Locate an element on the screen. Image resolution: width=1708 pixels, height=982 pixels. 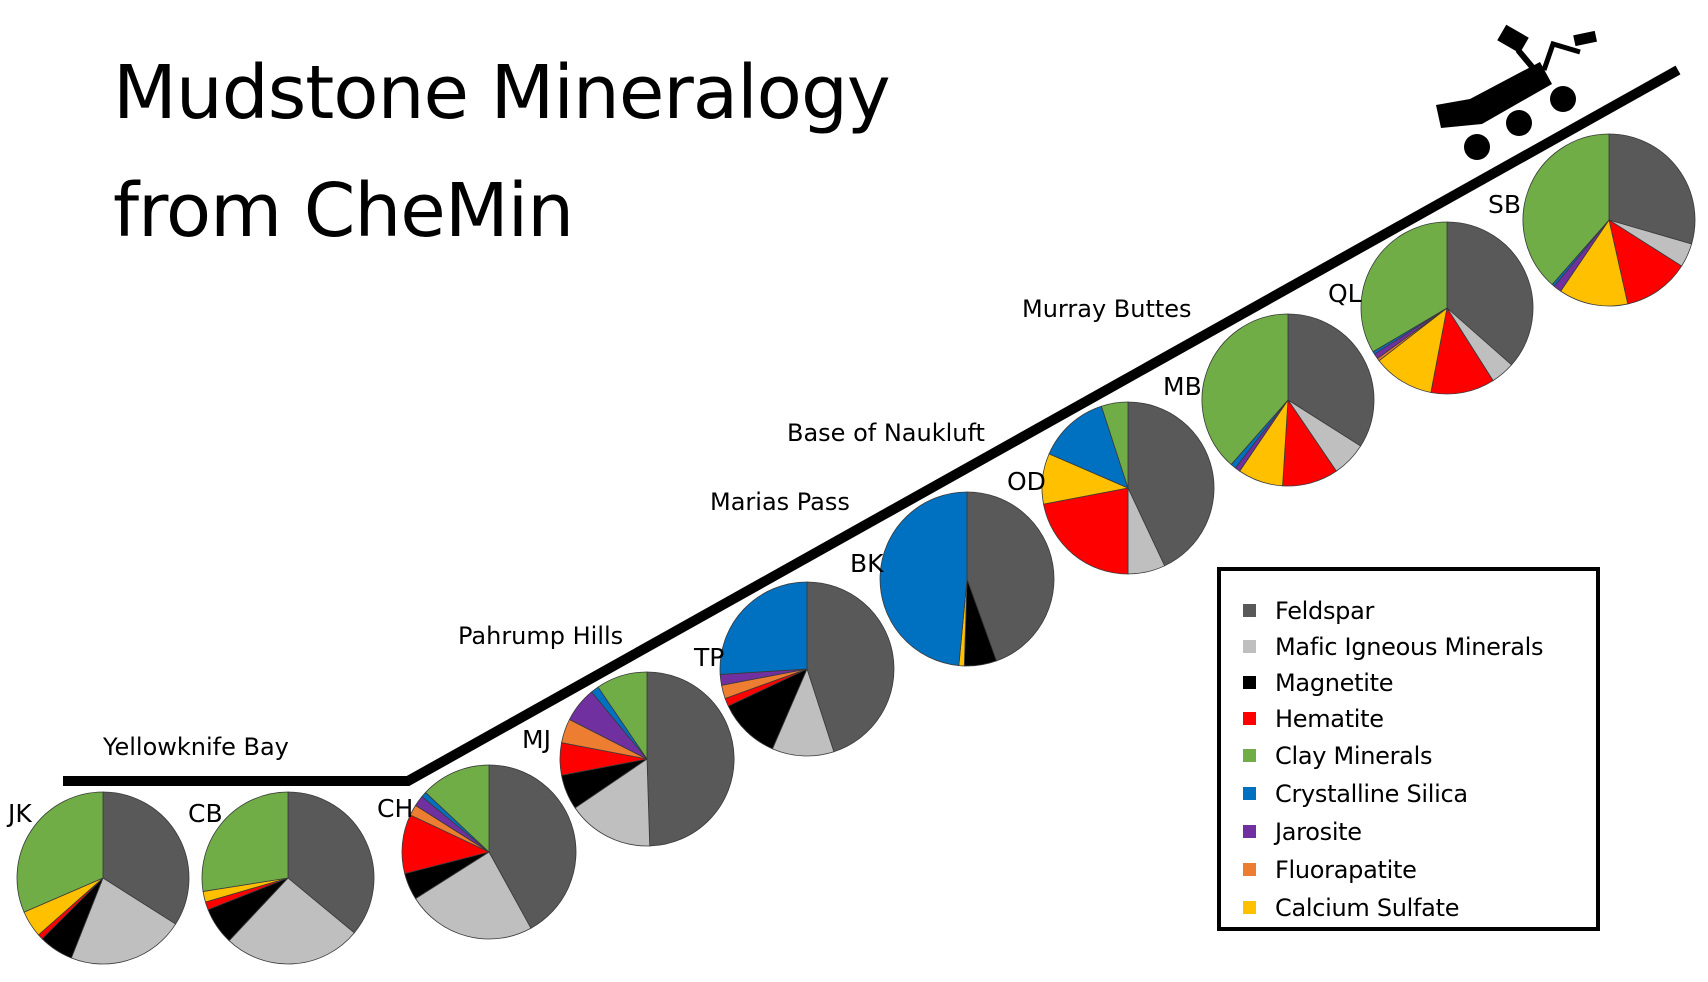
sample-label-bk: BK is located at coordinates (867, 563).